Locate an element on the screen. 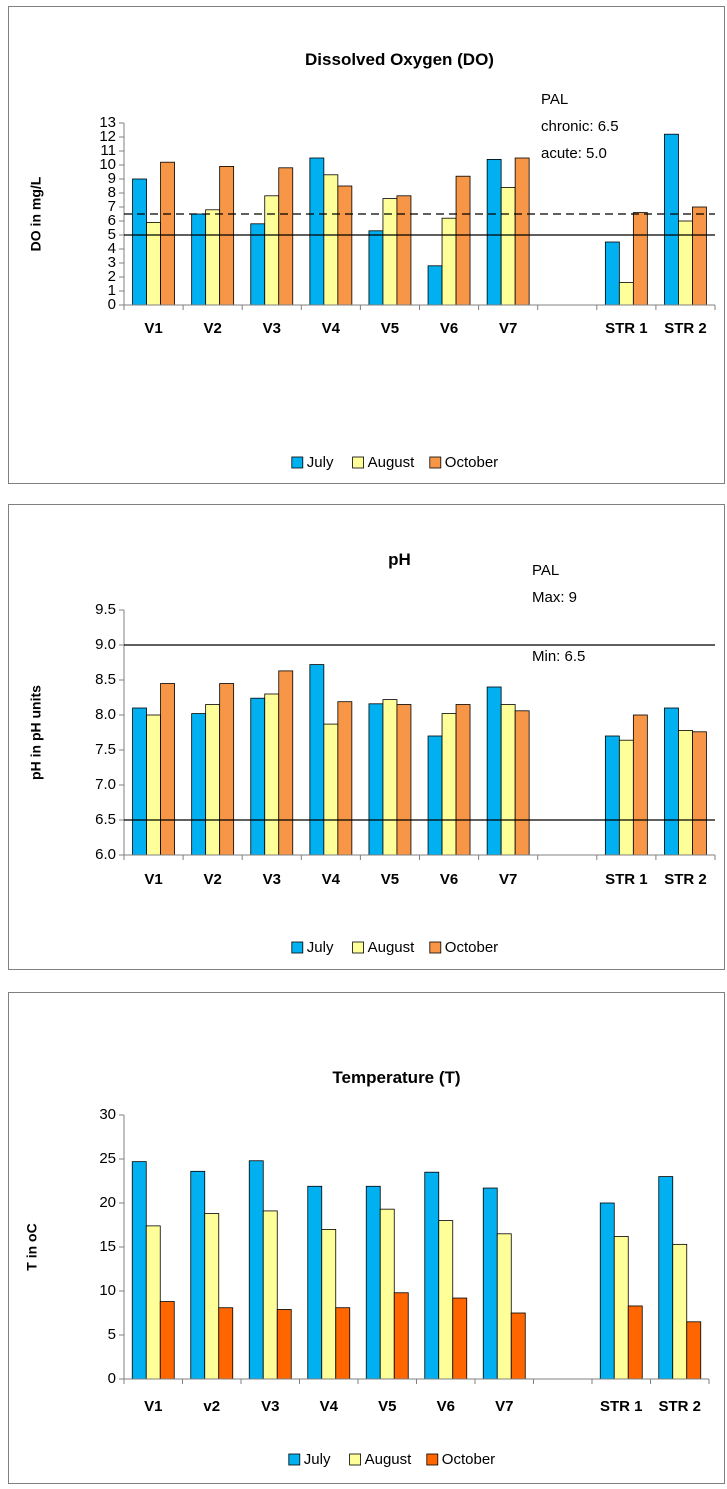 The width and height of the screenshot is (727, 1489). x-tick-label: STR 2 is located at coordinates (685, 328).